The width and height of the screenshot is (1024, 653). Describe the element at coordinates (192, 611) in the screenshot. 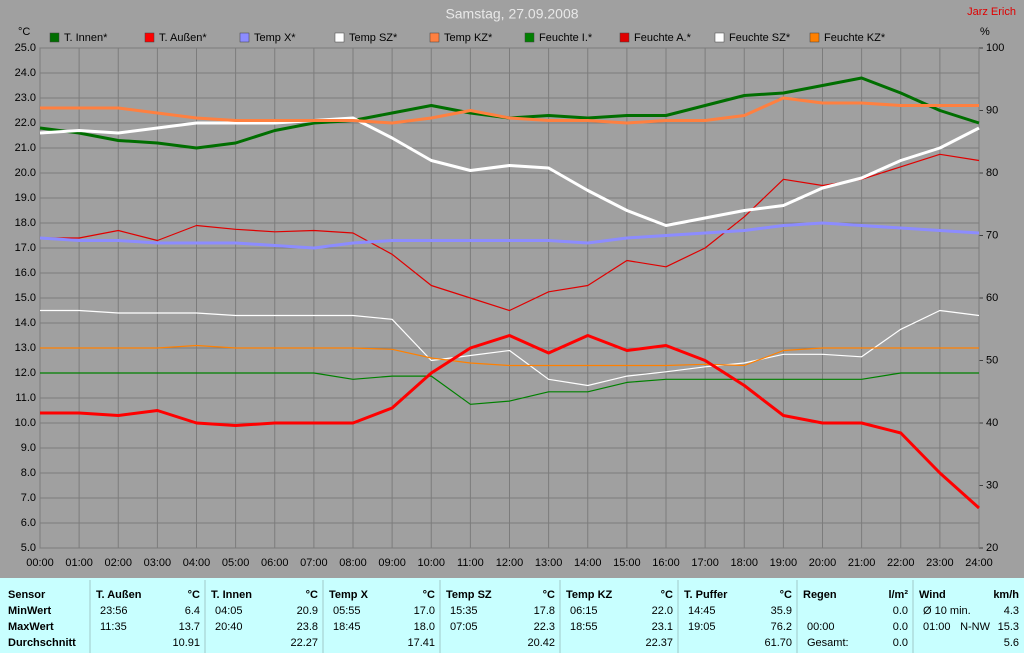

I see `table-cell: 6.4` at that location.